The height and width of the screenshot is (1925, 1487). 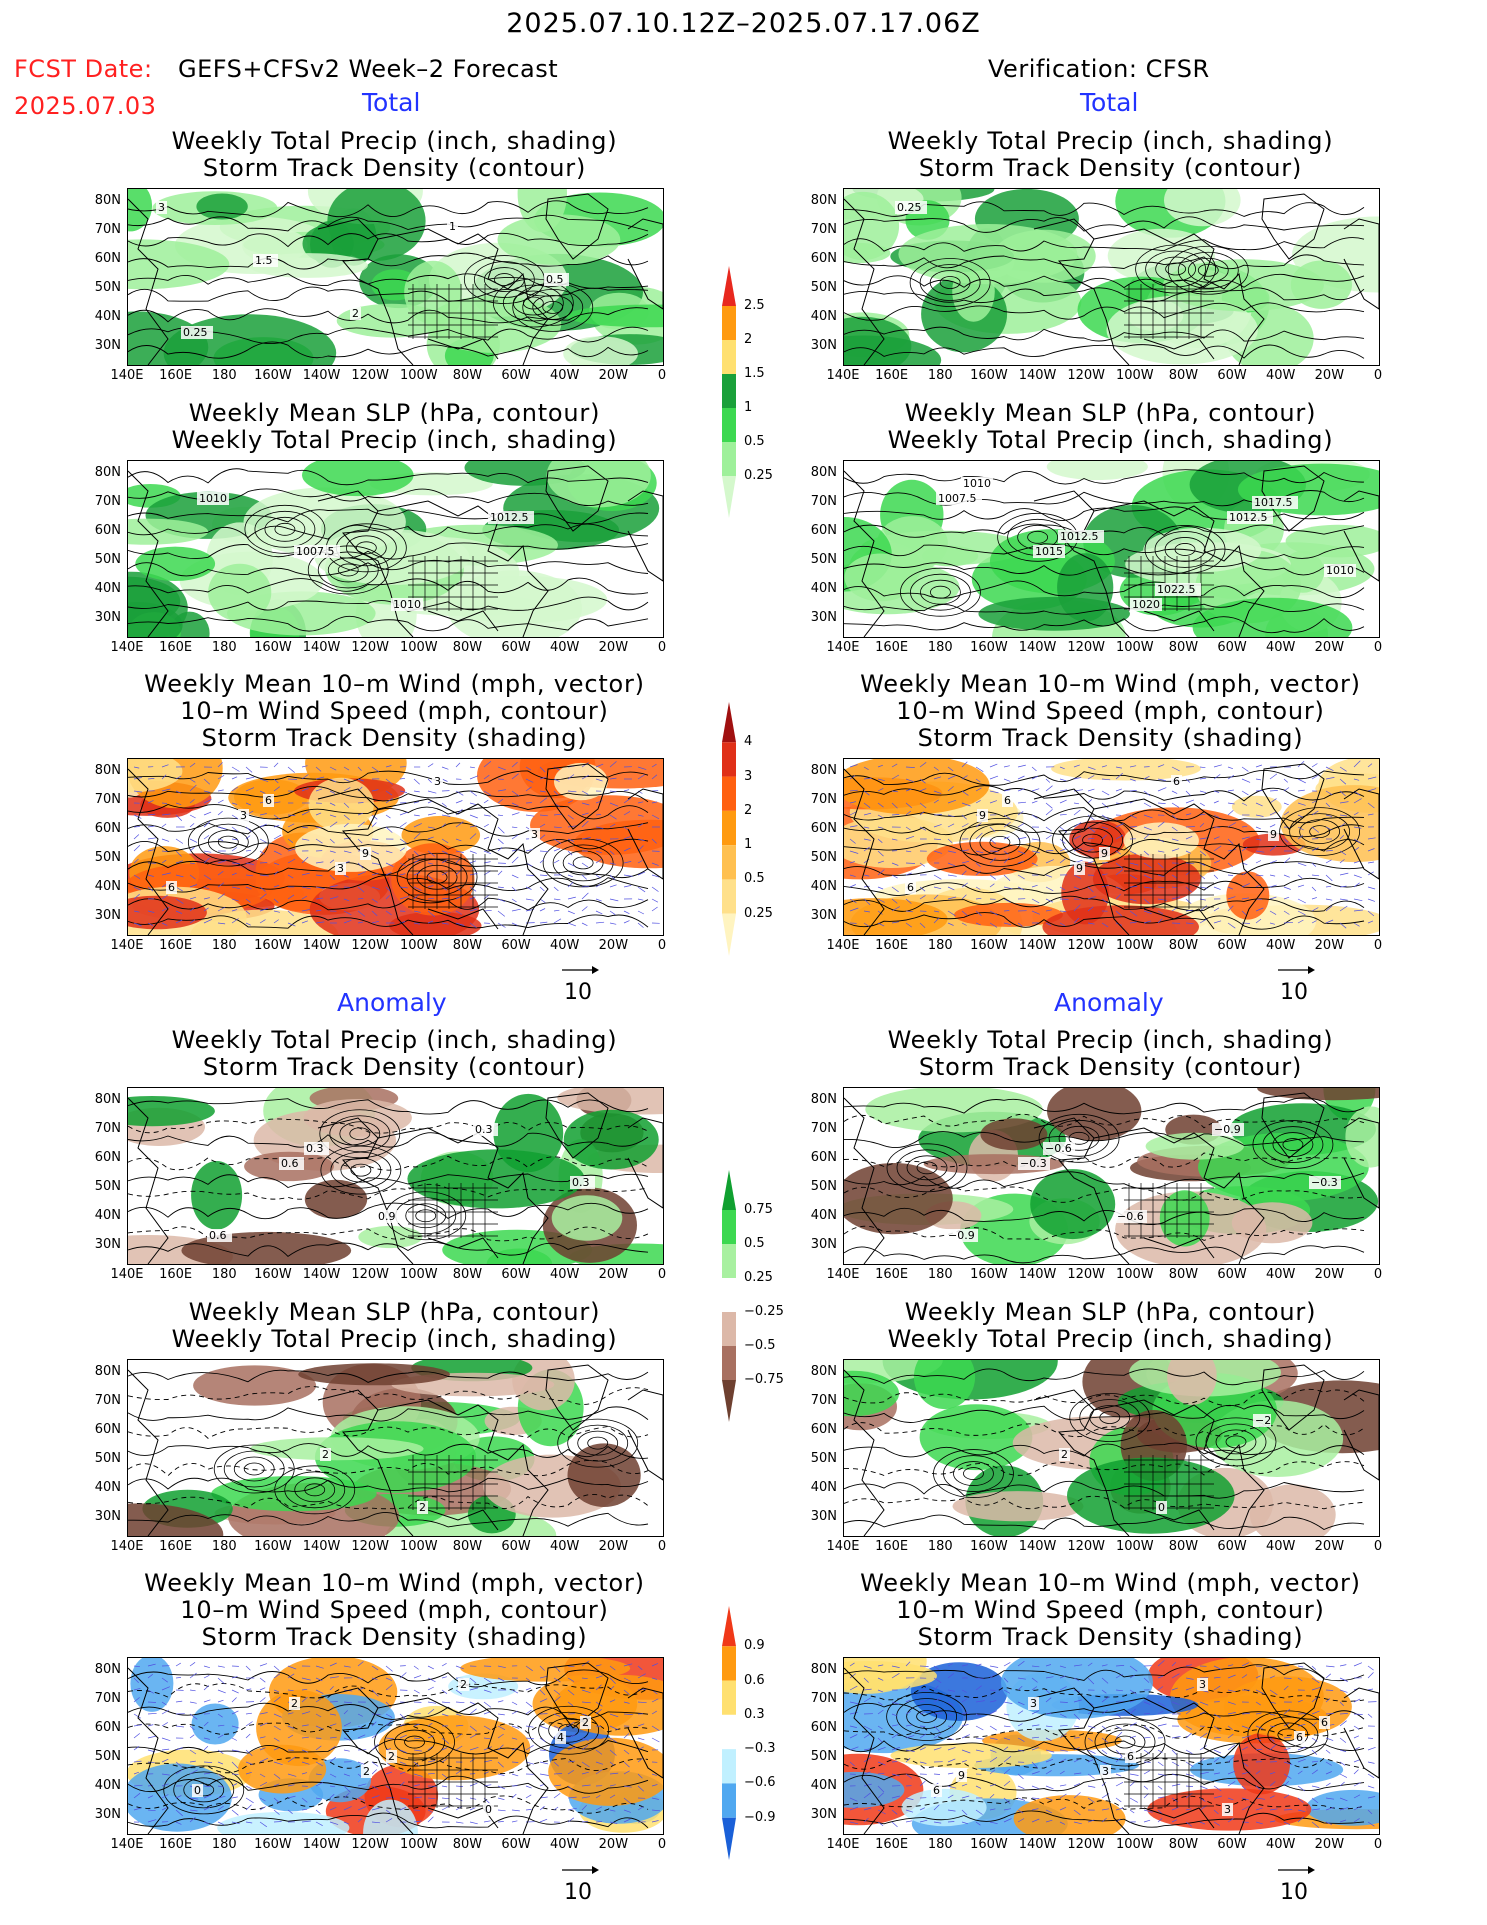 I want to click on colorbar-label: 0.25, so click(x=758, y=913).